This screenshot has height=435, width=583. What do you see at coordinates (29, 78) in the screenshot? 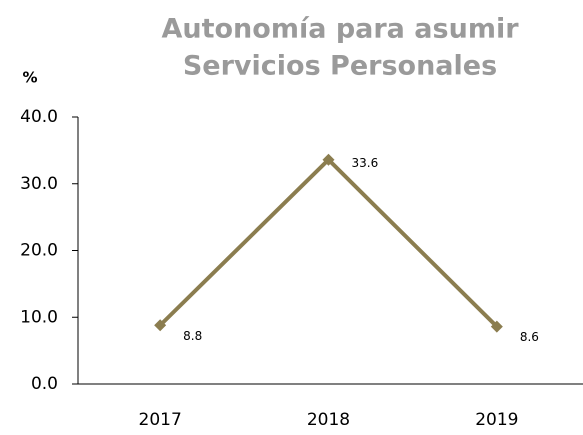
I see `y-axis-label: %` at bounding box center [29, 78].